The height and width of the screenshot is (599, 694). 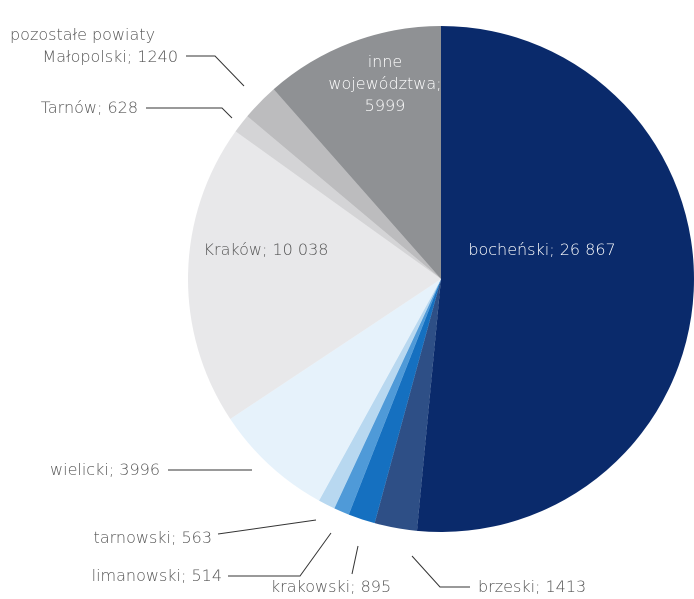 What do you see at coordinates (153, 537) in the screenshot?
I see `slice-label: tarnowski; 563` at bounding box center [153, 537].